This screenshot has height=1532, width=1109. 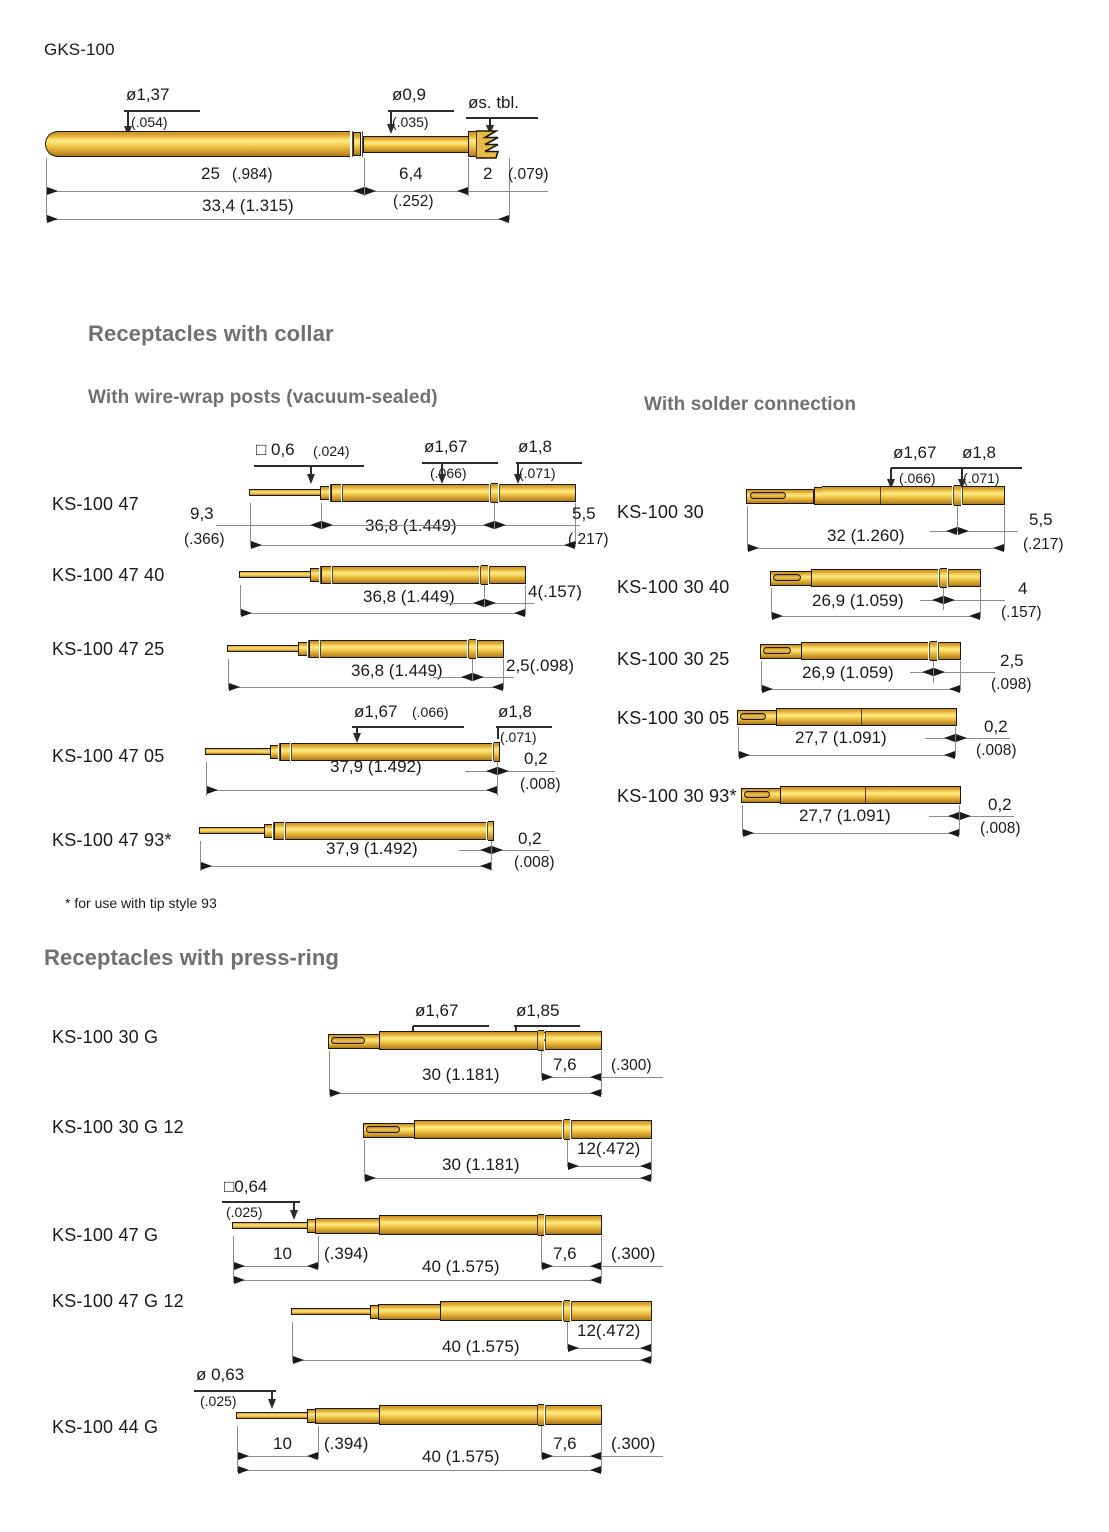 I want to click on receptacle-collar, so click(x=336, y=493).